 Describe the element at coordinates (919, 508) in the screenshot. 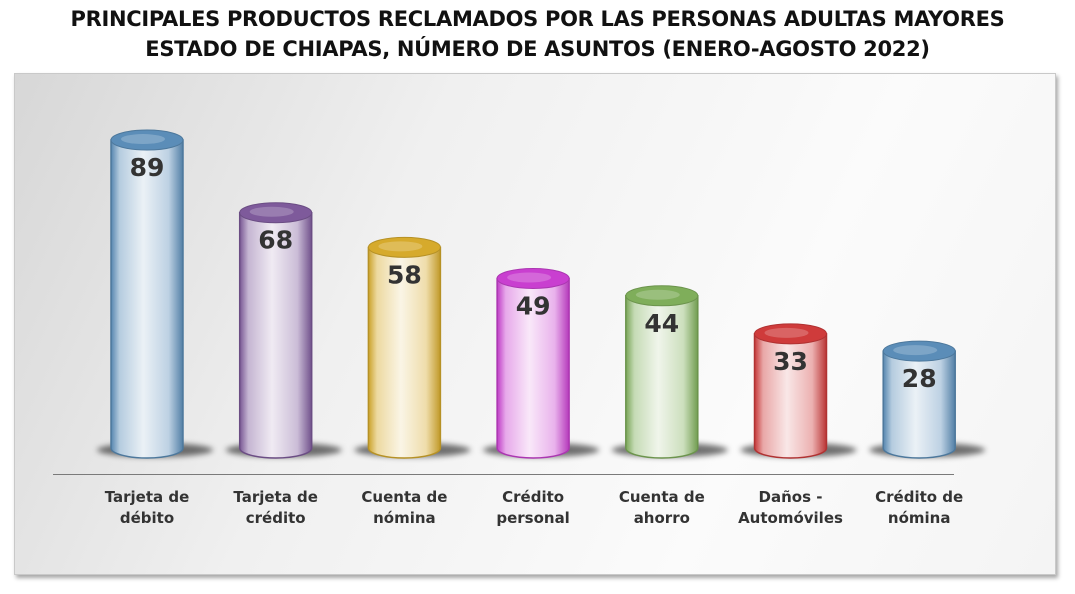

I see `x-tick-label: Crédito de nómina` at that location.